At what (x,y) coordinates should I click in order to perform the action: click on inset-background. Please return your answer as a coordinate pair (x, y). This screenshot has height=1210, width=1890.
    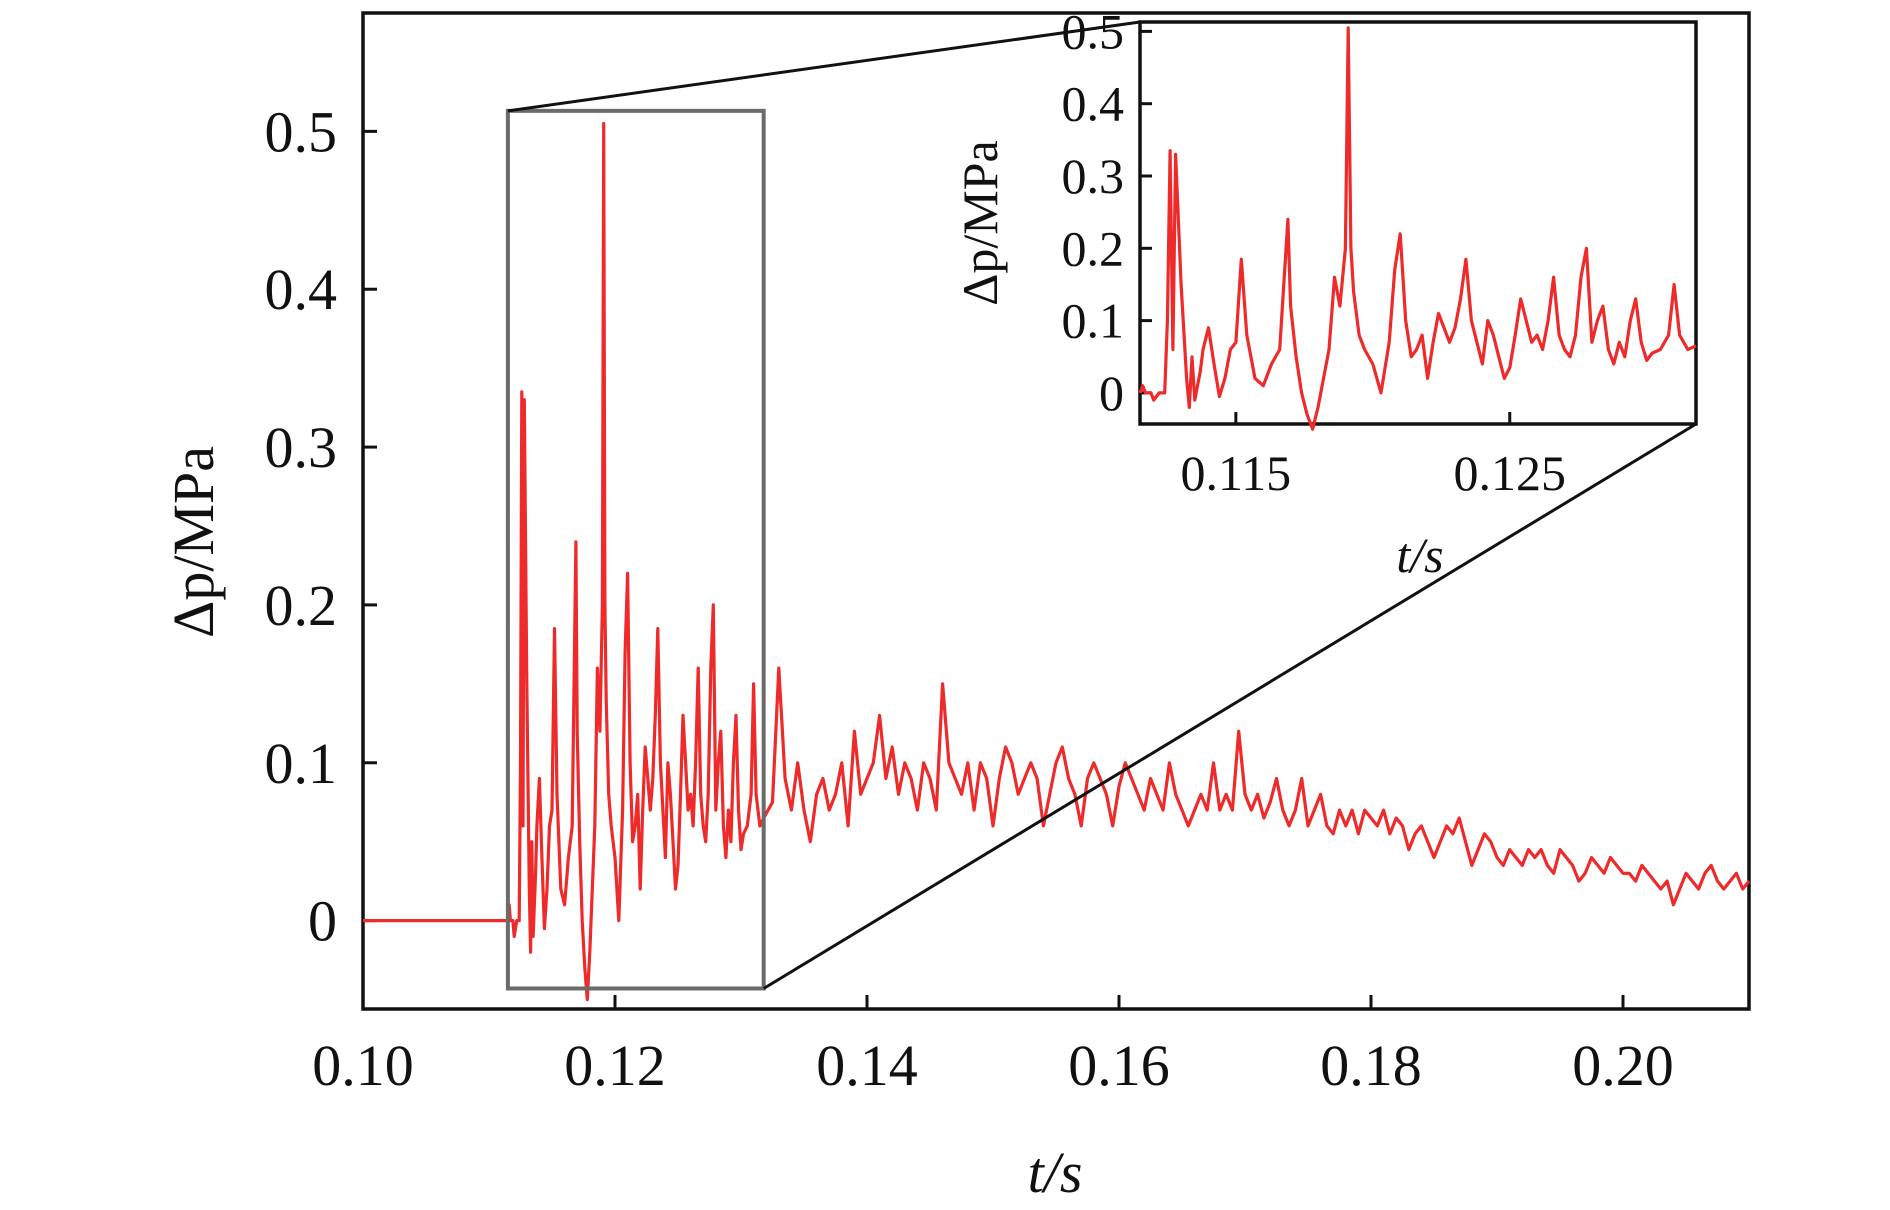
    Looking at the image, I should click on (1418, 223).